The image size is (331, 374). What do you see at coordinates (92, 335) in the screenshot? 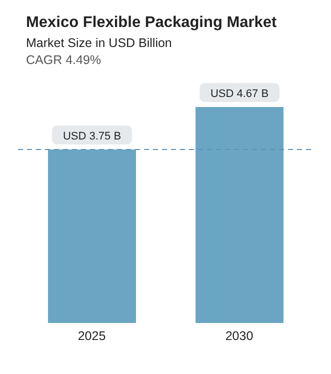
I see `x-tick-label: 2025` at bounding box center [92, 335].